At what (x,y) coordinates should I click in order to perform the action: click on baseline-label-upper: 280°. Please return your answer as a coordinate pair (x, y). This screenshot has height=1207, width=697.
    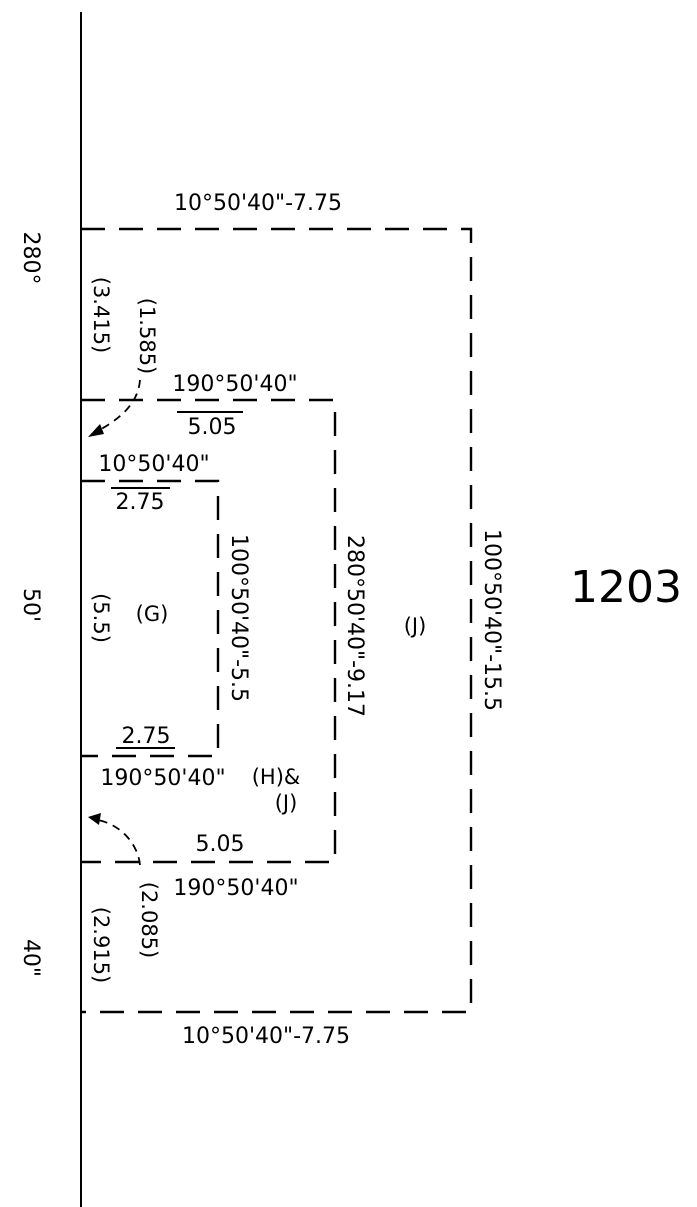
    Looking at the image, I should click on (30, 258).